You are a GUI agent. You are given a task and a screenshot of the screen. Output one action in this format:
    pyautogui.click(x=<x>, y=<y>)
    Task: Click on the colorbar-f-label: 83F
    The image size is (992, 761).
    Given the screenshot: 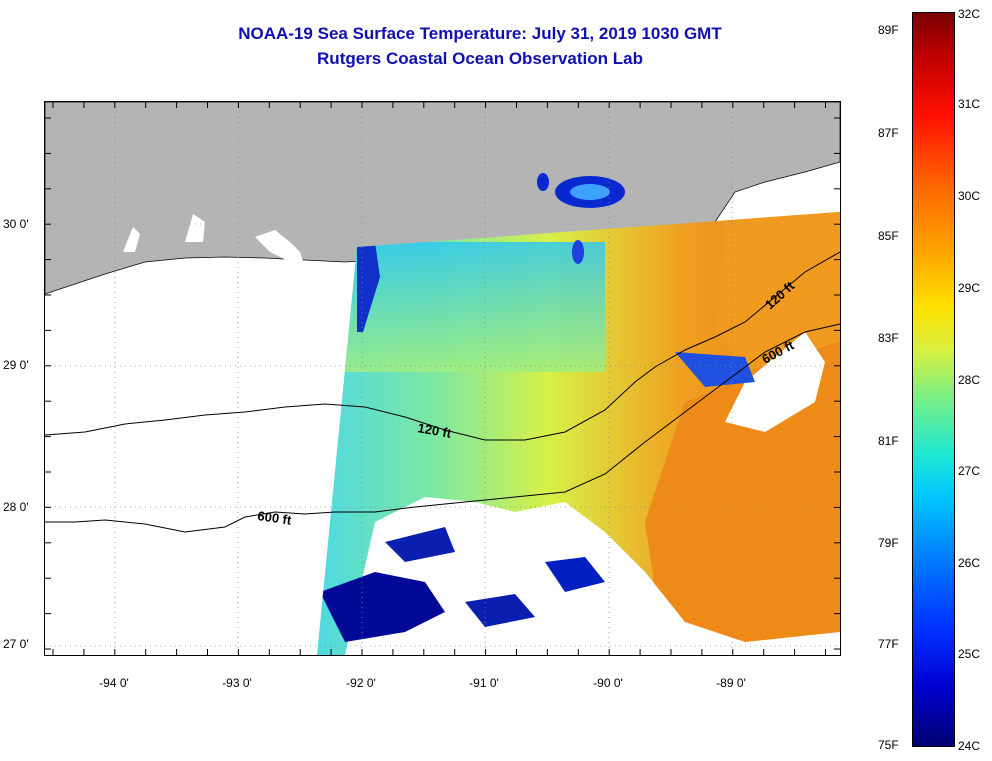 What is the action you would take?
    pyautogui.click(x=888, y=338)
    